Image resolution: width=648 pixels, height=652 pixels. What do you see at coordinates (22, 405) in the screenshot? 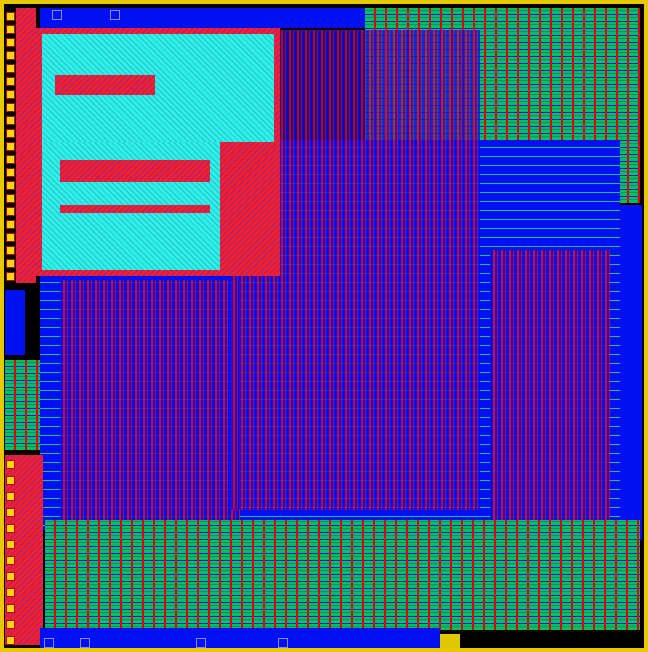
I see `left-logic` at bounding box center [22, 405].